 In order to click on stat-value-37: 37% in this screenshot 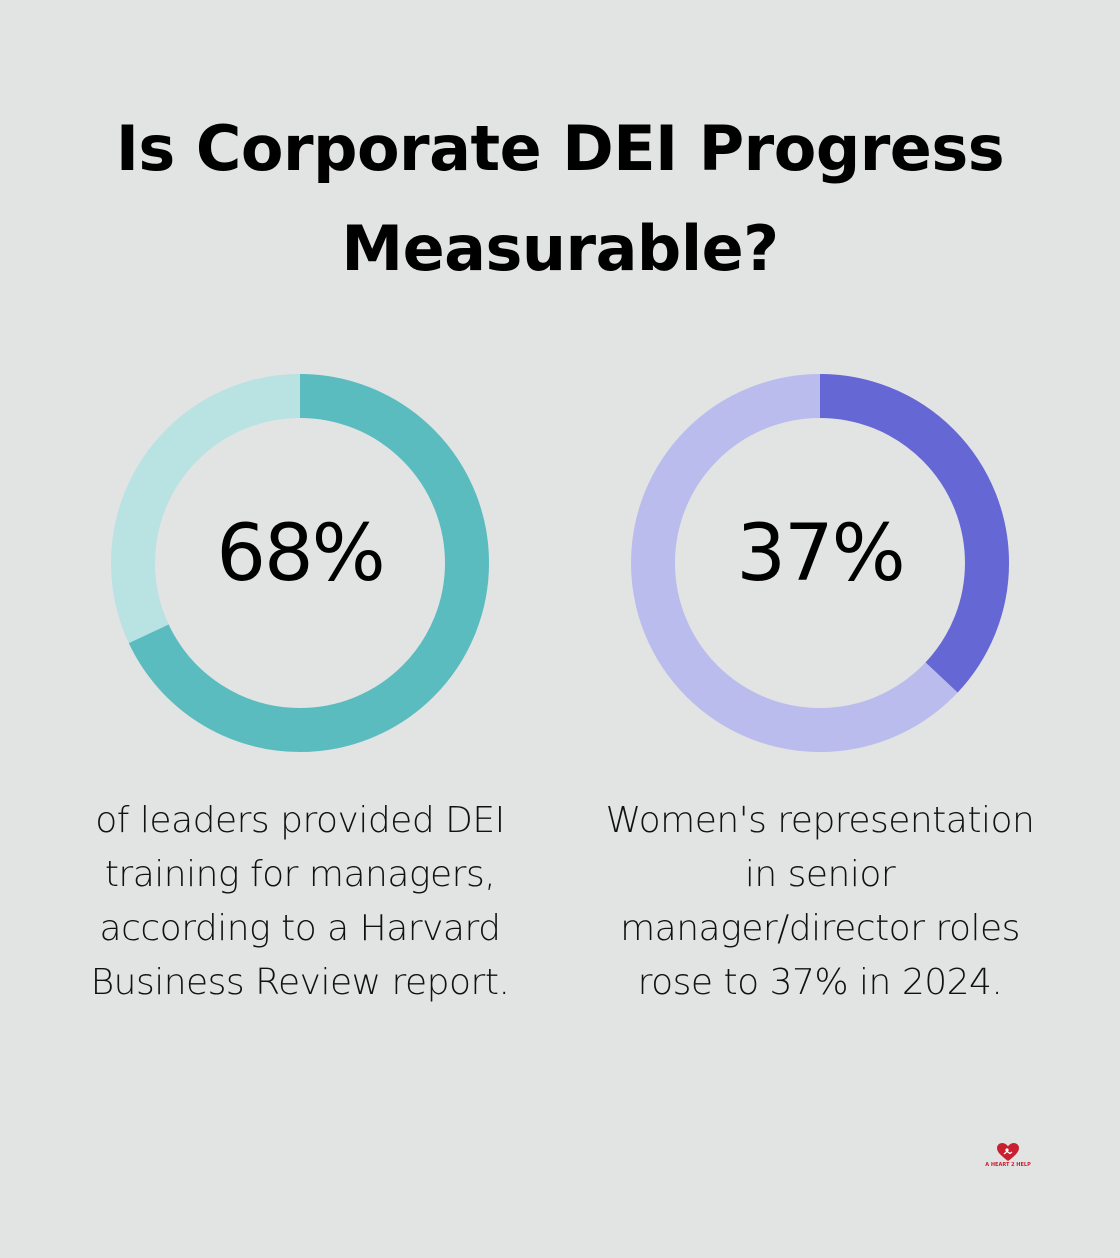, I will do `click(820, 554)`.